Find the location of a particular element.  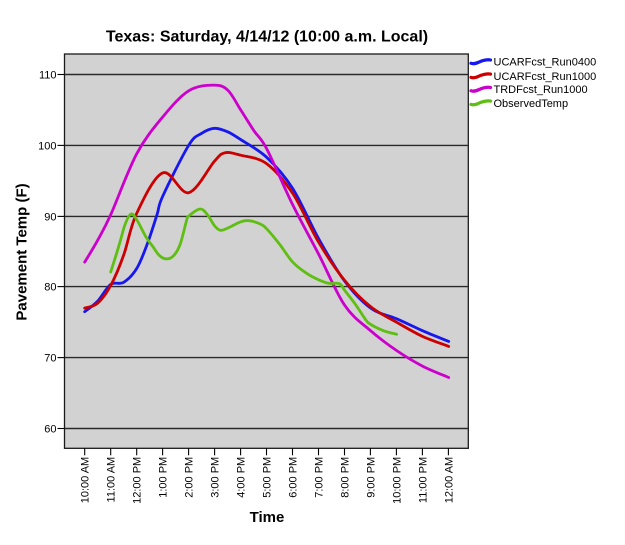

svg-text: 8:00 PM is located at coordinates (346, 477).